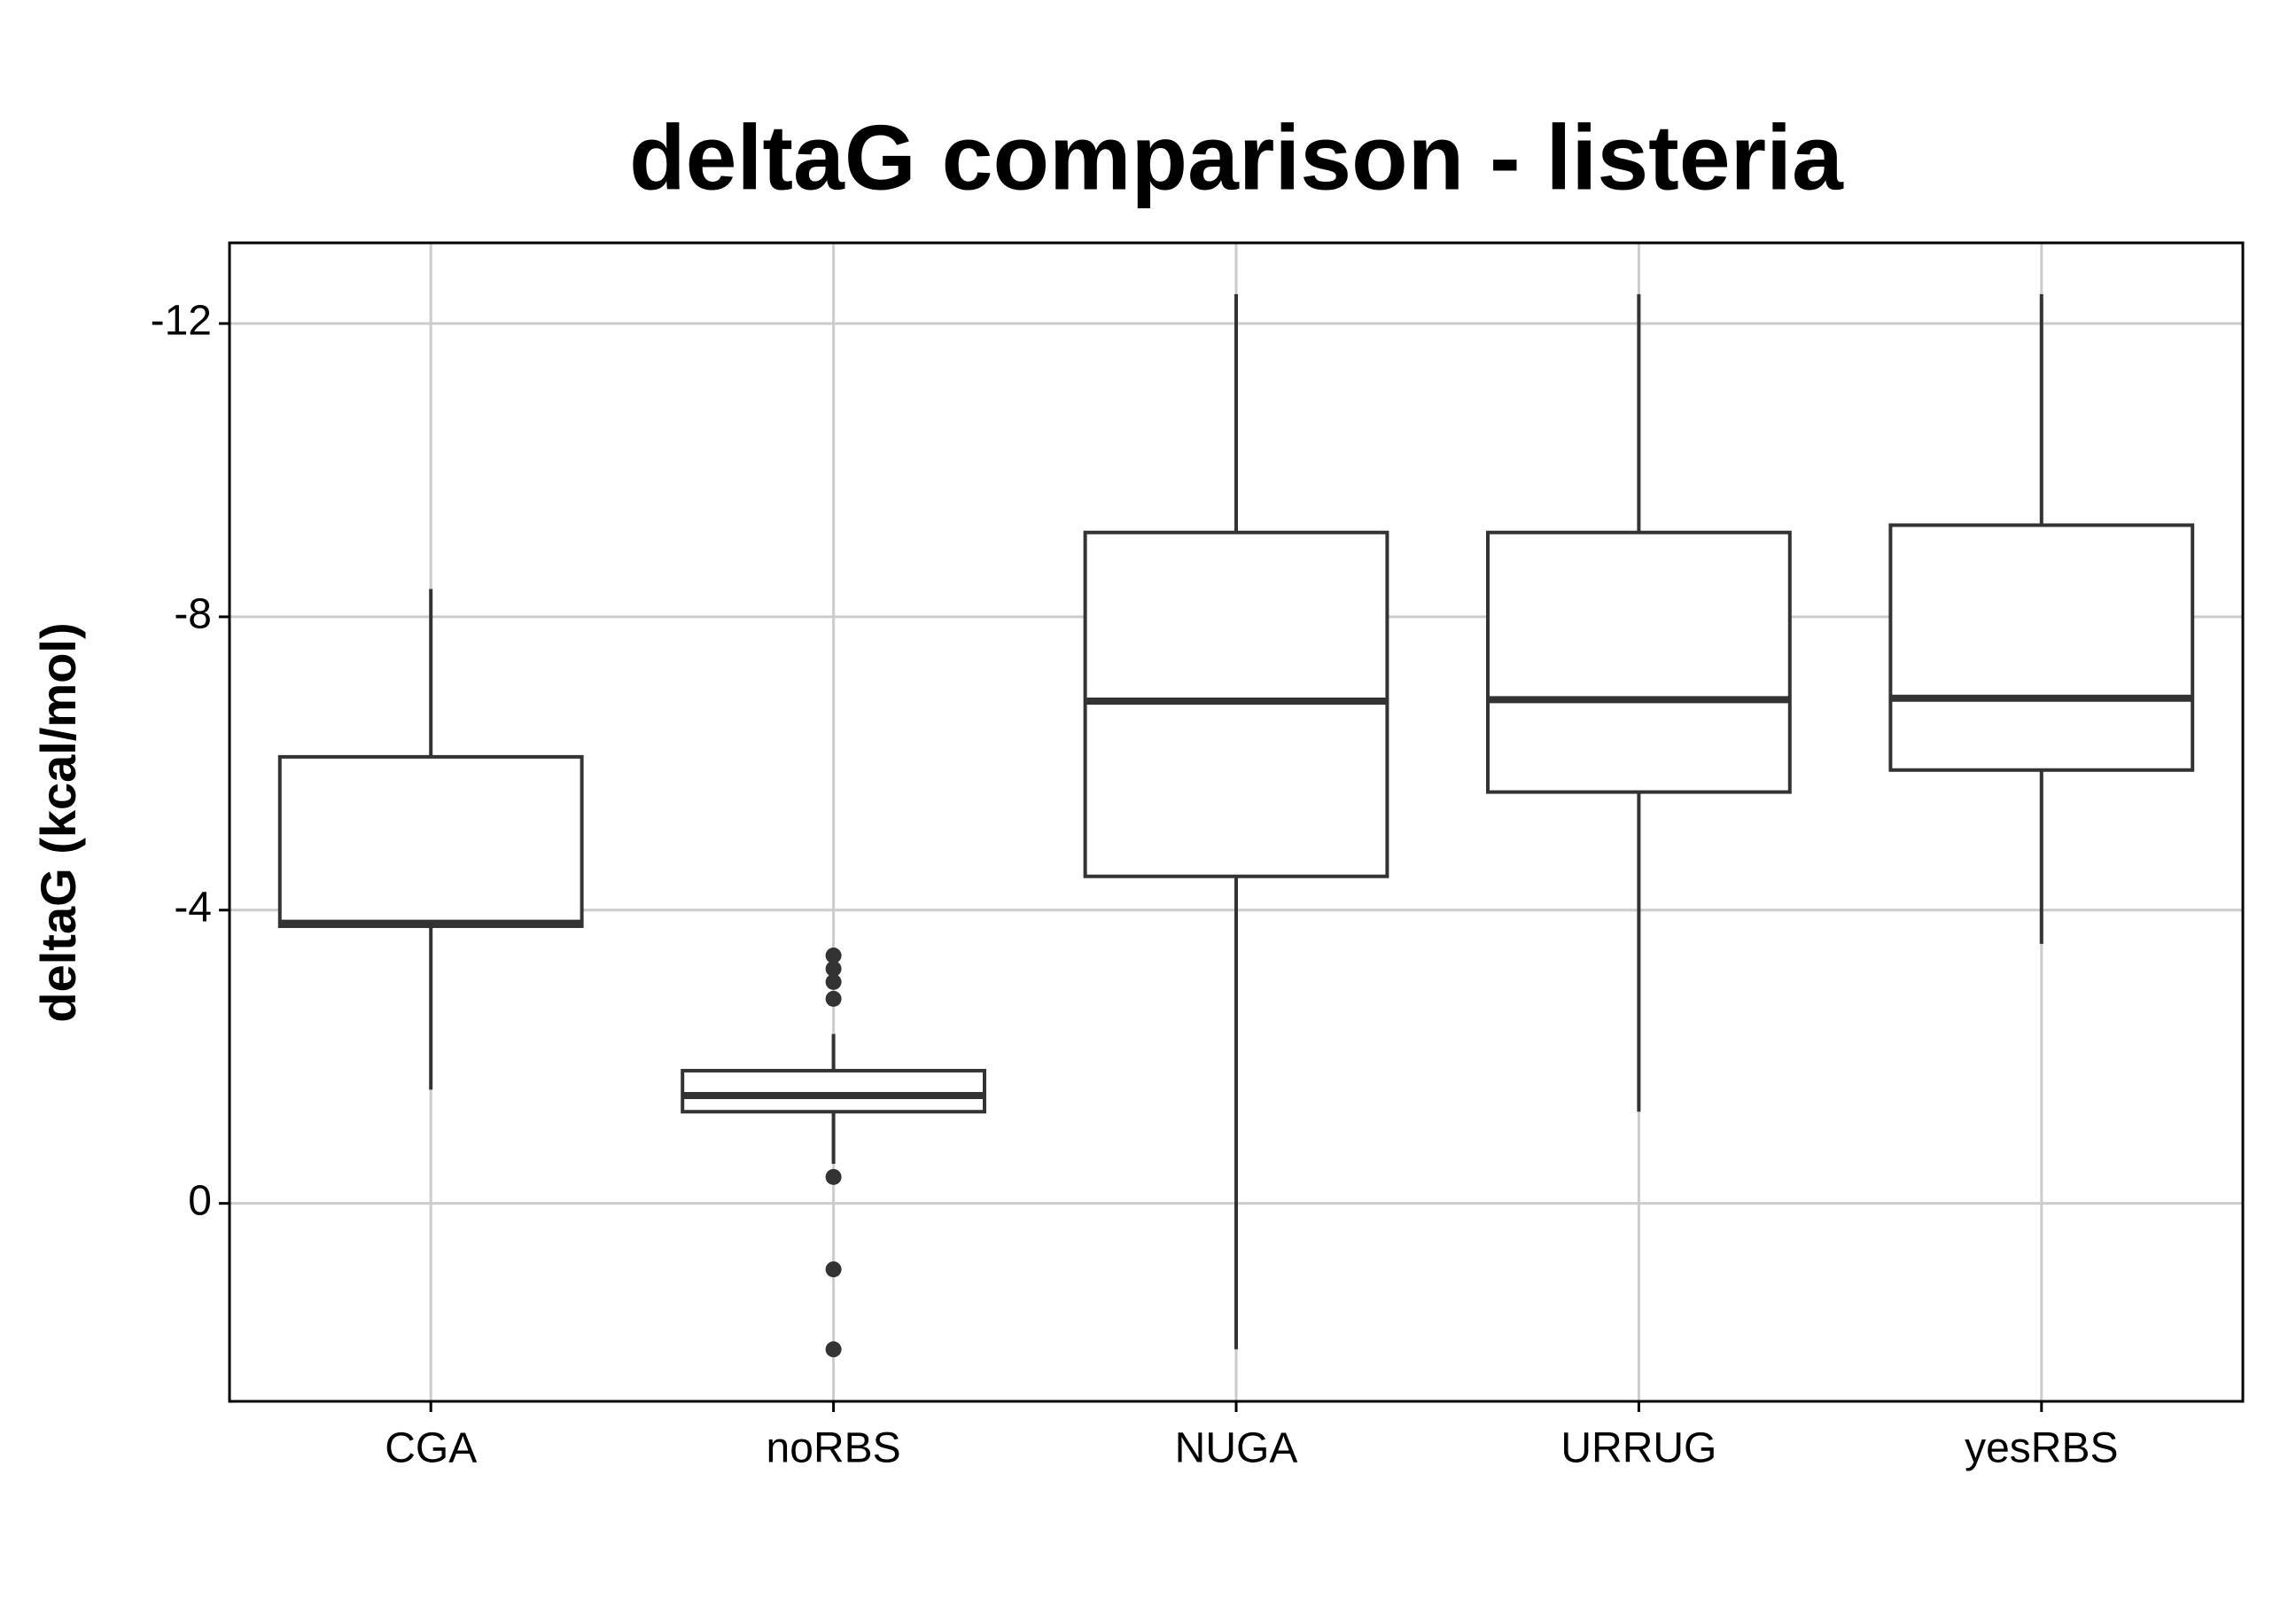 The image size is (2296, 1599). What do you see at coordinates (1236, 1448) in the screenshot?
I see `x-tick-label: NUGA` at bounding box center [1236, 1448].